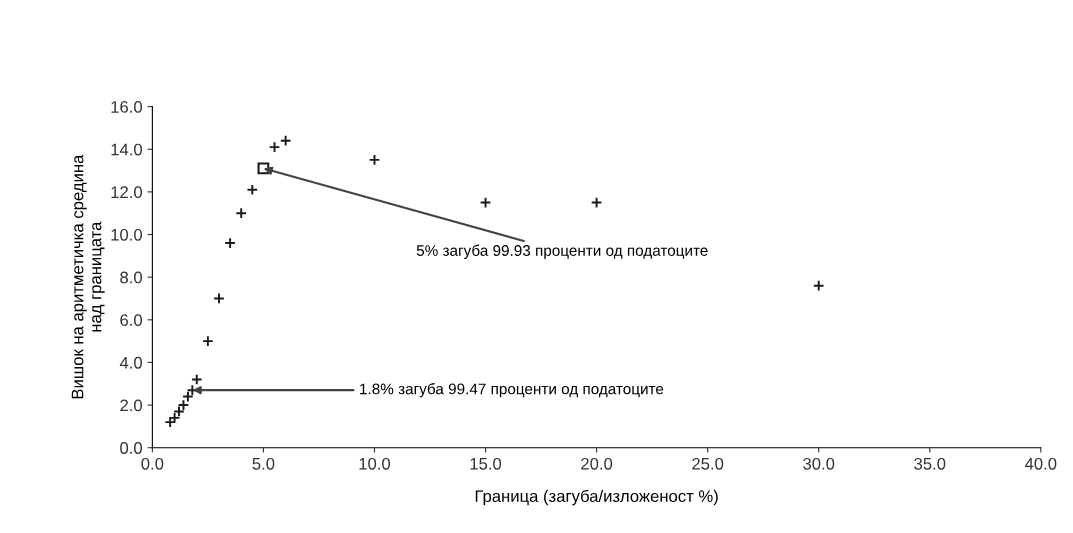 The image size is (1073, 533). Describe the element at coordinates (126, 192) in the screenshot. I see `y-tick-label: 12.0` at that location.